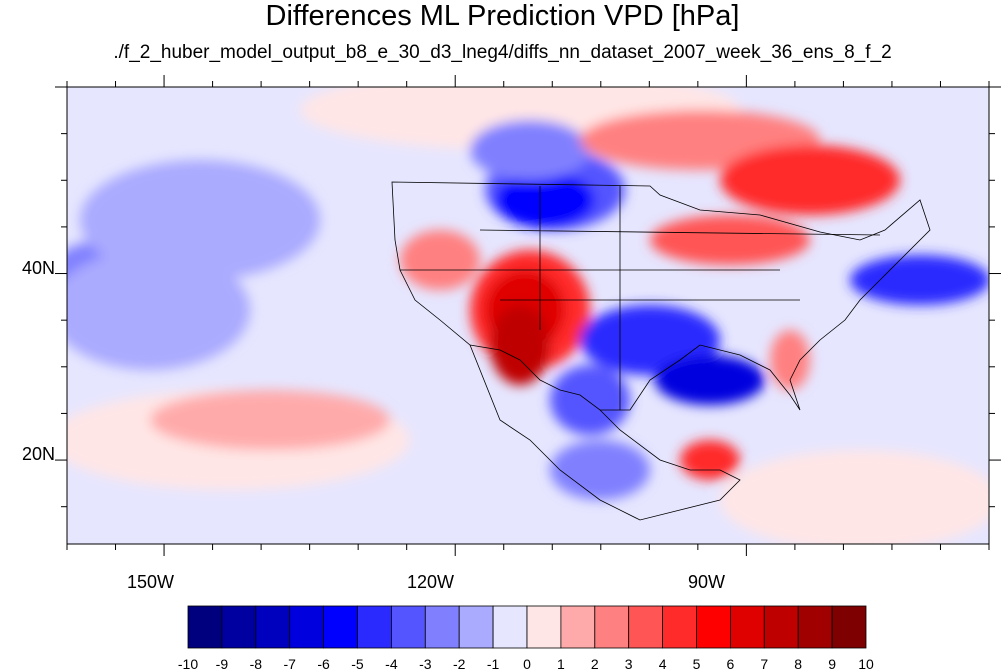 The height and width of the screenshot is (672, 1005). What do you see at coordinates (594, 664) in the screenshot?
I see `colorbar-label: 2` at bounding box center [594, 664].